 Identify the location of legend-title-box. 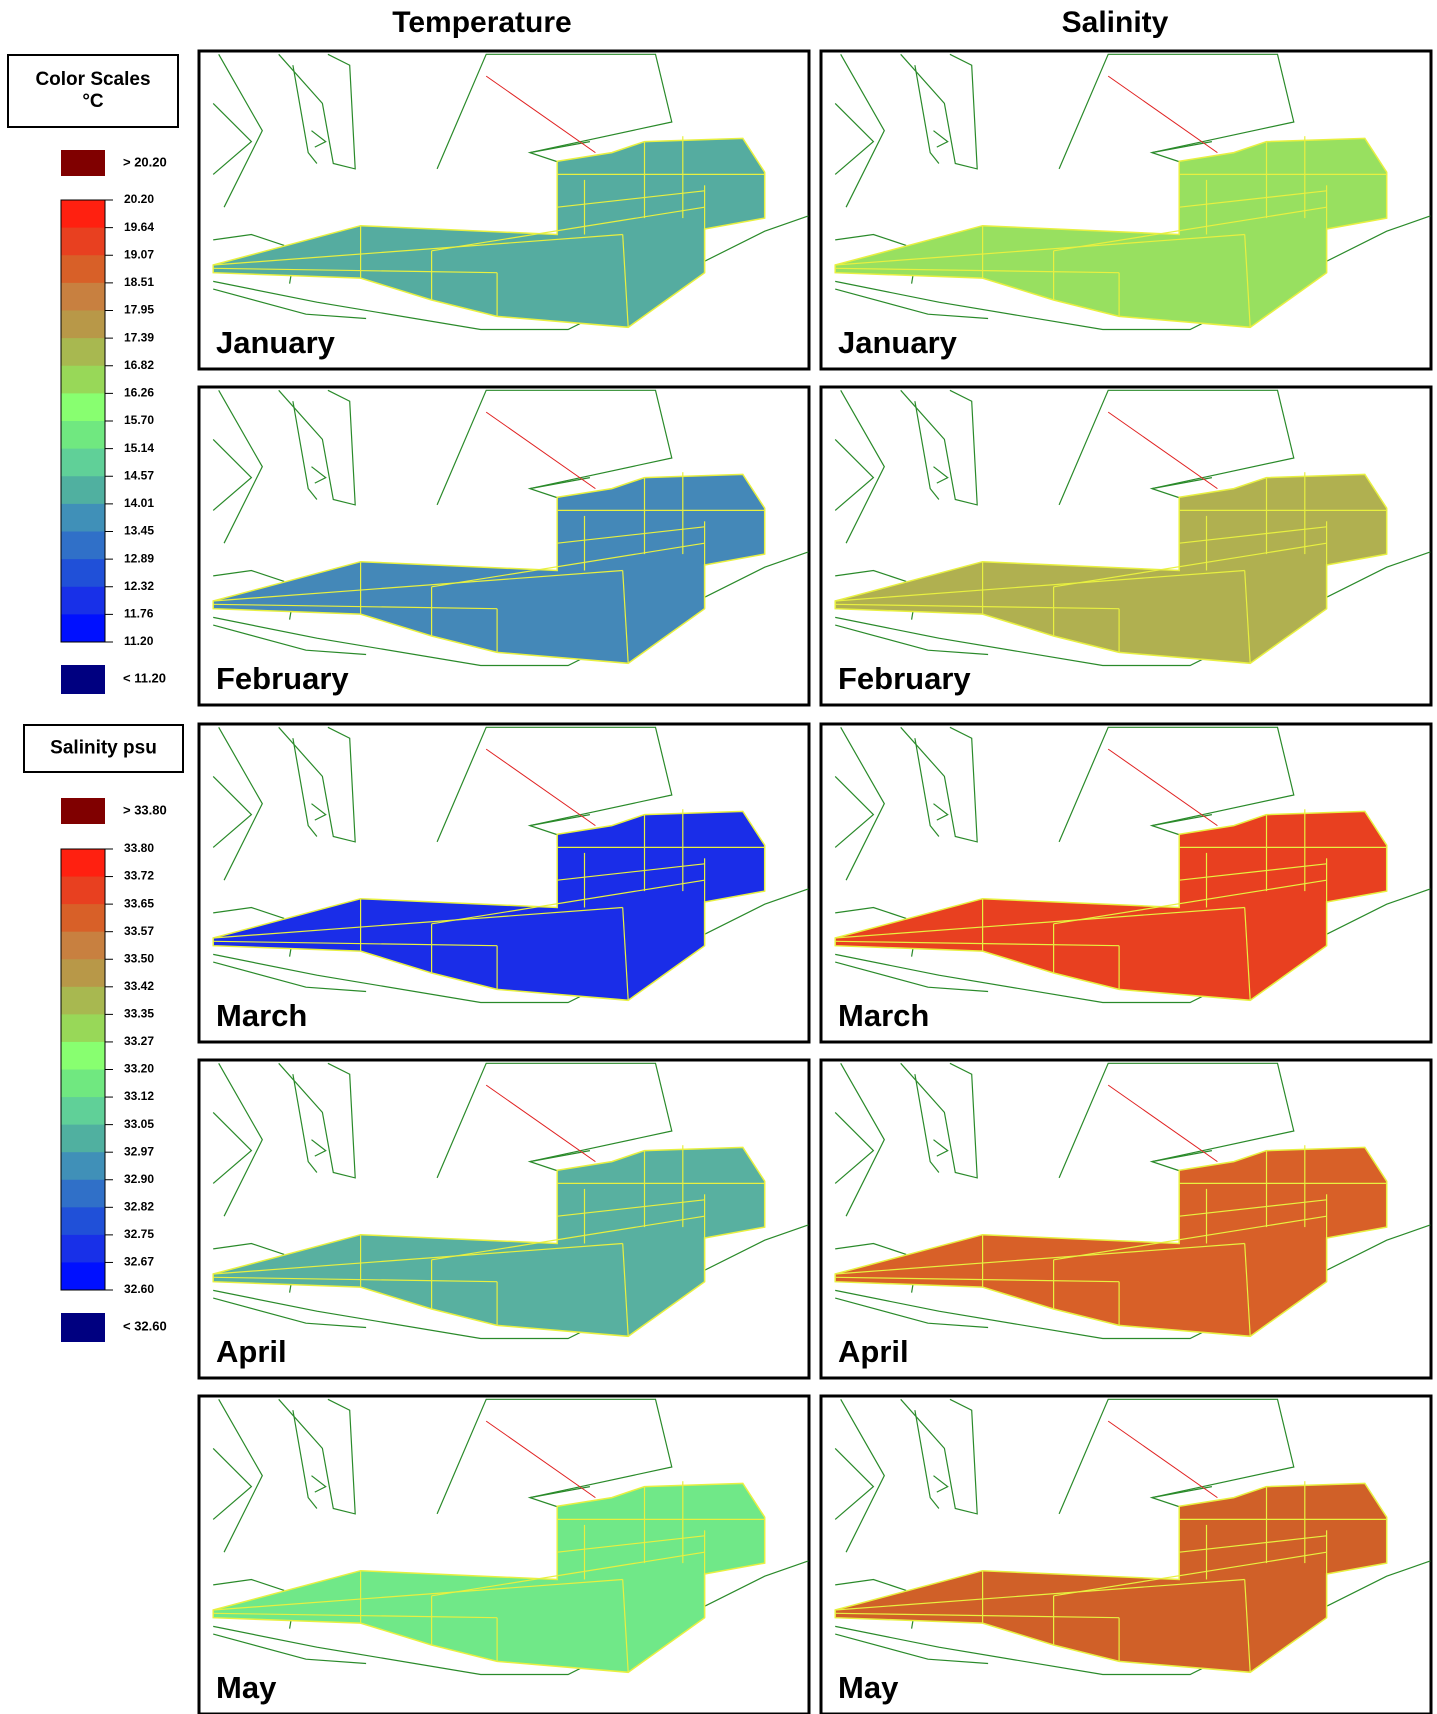
(103, 748).